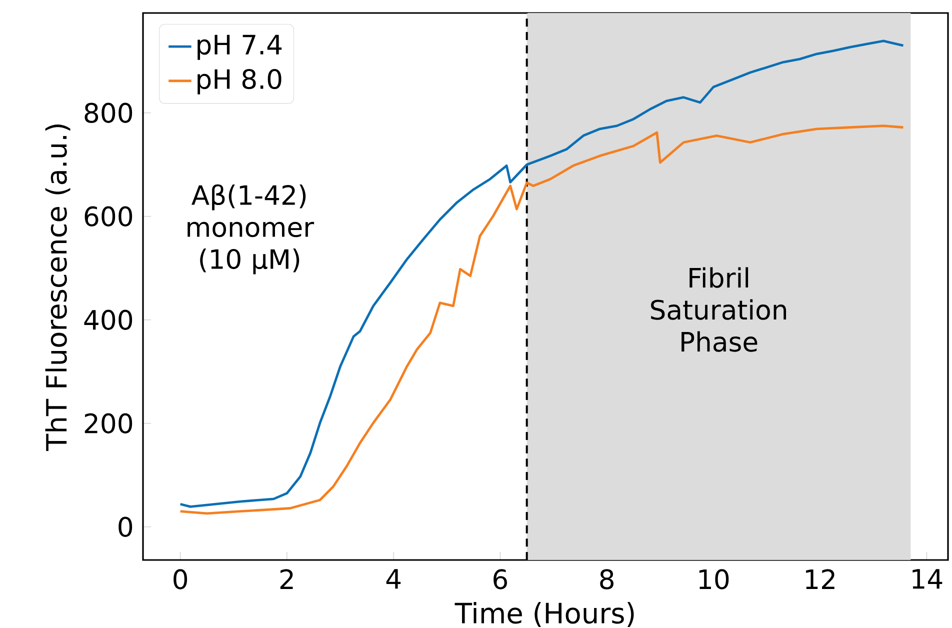  Describe the element at coordinates (500, 579) in the screenshot. I see `x-tick-label: 6` at that location.